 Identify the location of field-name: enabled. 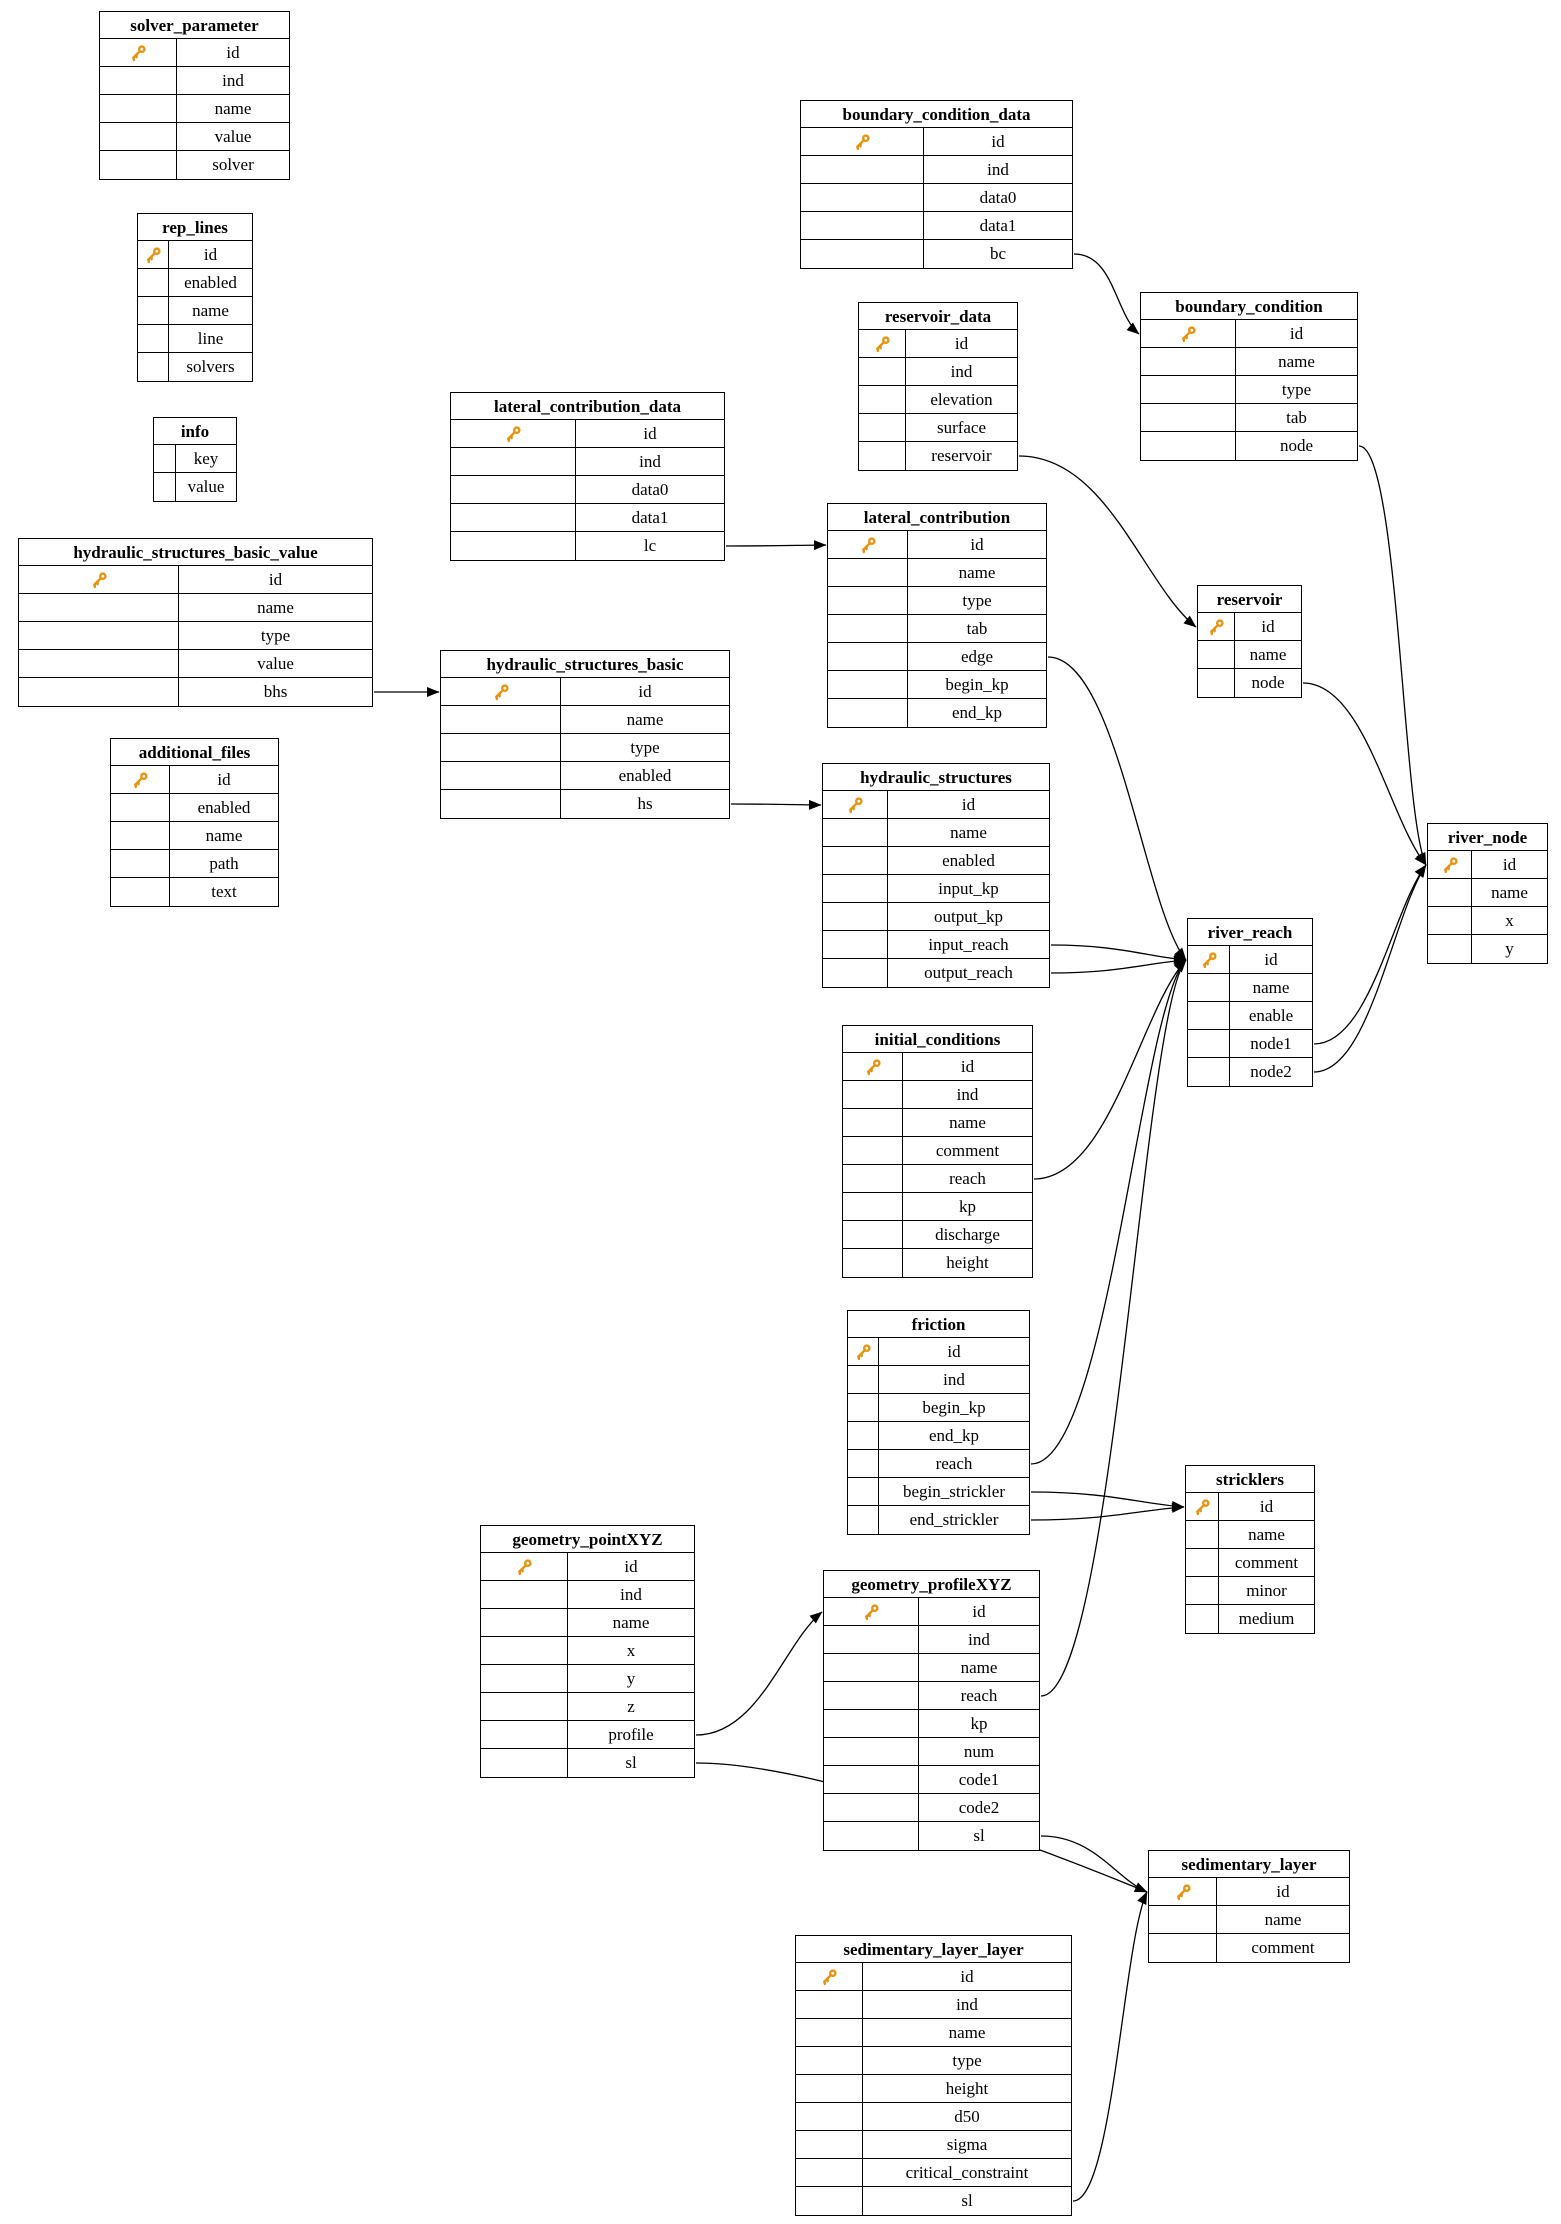
(968, 860).